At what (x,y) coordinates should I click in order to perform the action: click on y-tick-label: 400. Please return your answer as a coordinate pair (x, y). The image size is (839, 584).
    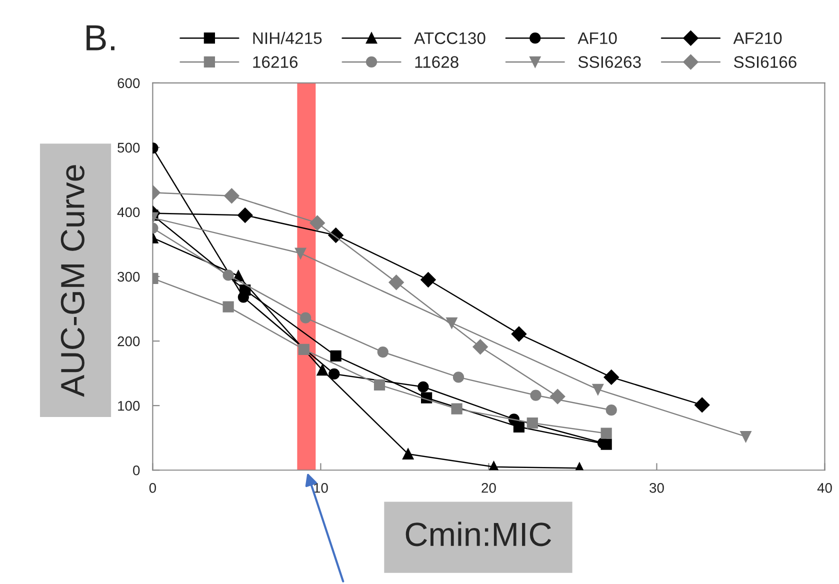
    Looking at the image, I should click on (128, 212).